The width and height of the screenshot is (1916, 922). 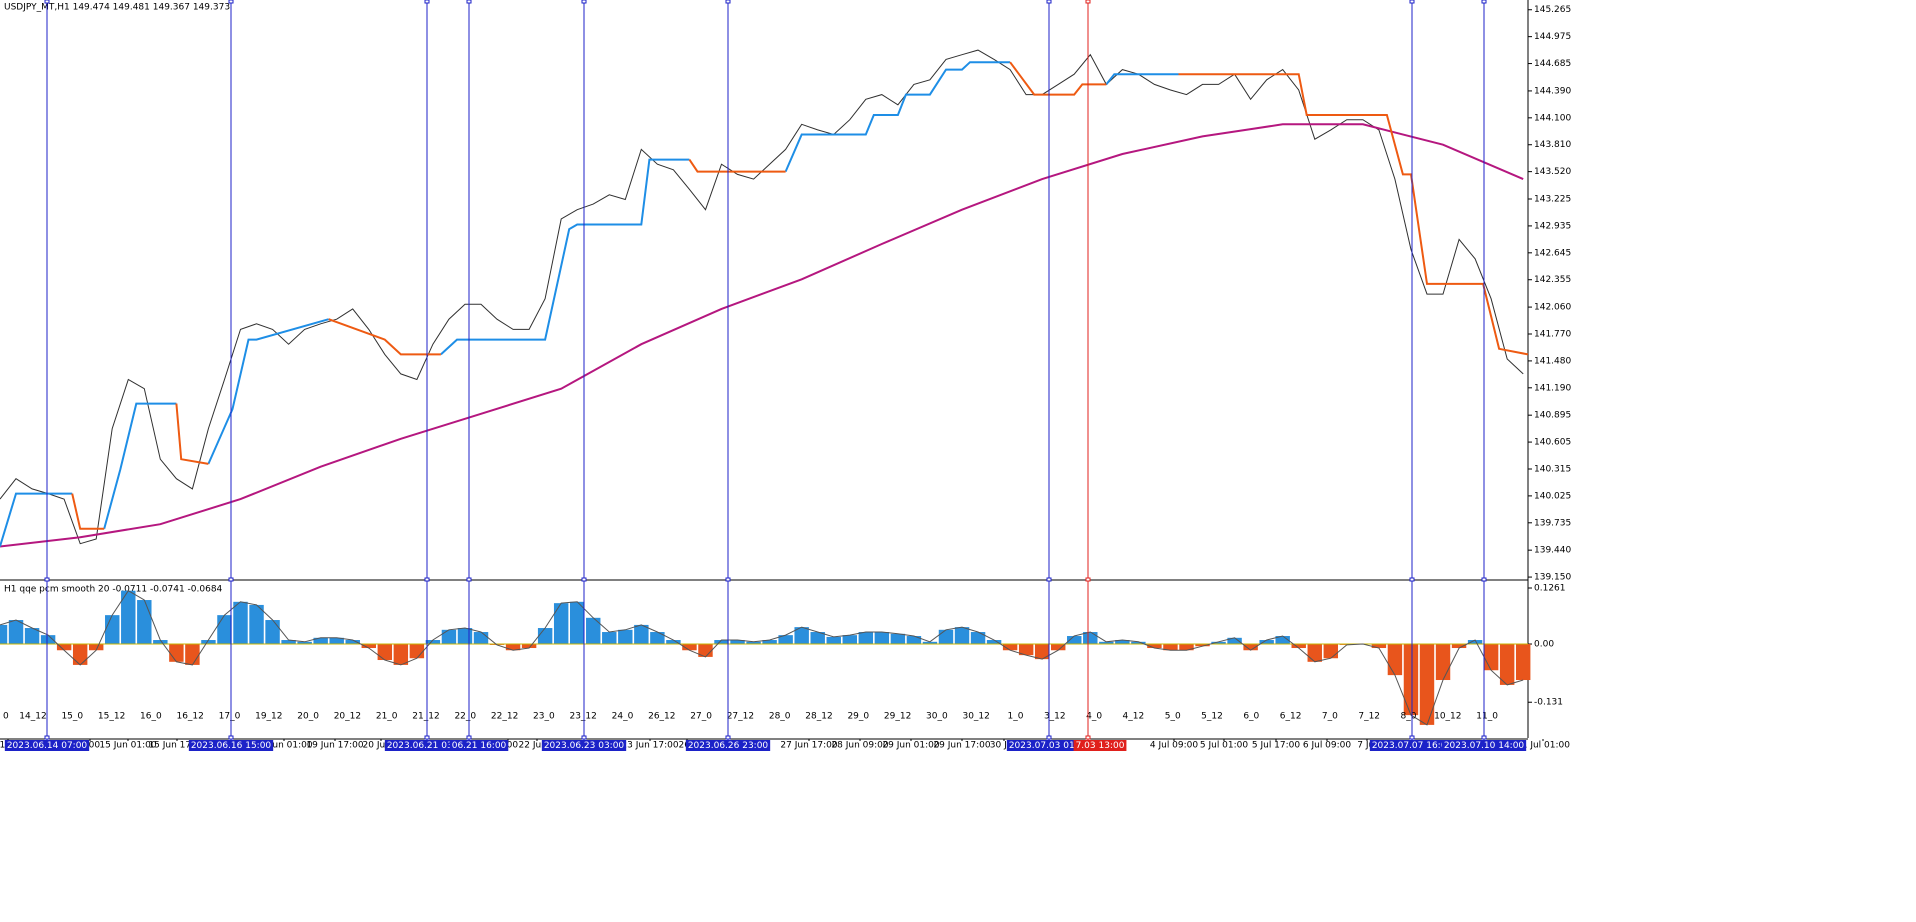 What do you see at coordinates (1552, 10) in the screenshot?
I see `y-tick-label: 145.265` at bounding box center [1552, 10].